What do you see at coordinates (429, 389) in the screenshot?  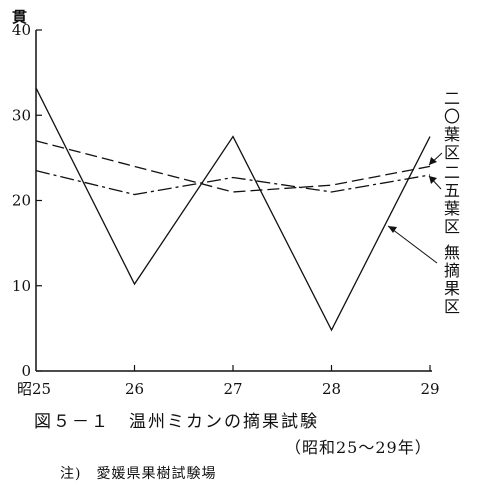 I see `x-tick-label: 29` at bounding box center [429, 389].